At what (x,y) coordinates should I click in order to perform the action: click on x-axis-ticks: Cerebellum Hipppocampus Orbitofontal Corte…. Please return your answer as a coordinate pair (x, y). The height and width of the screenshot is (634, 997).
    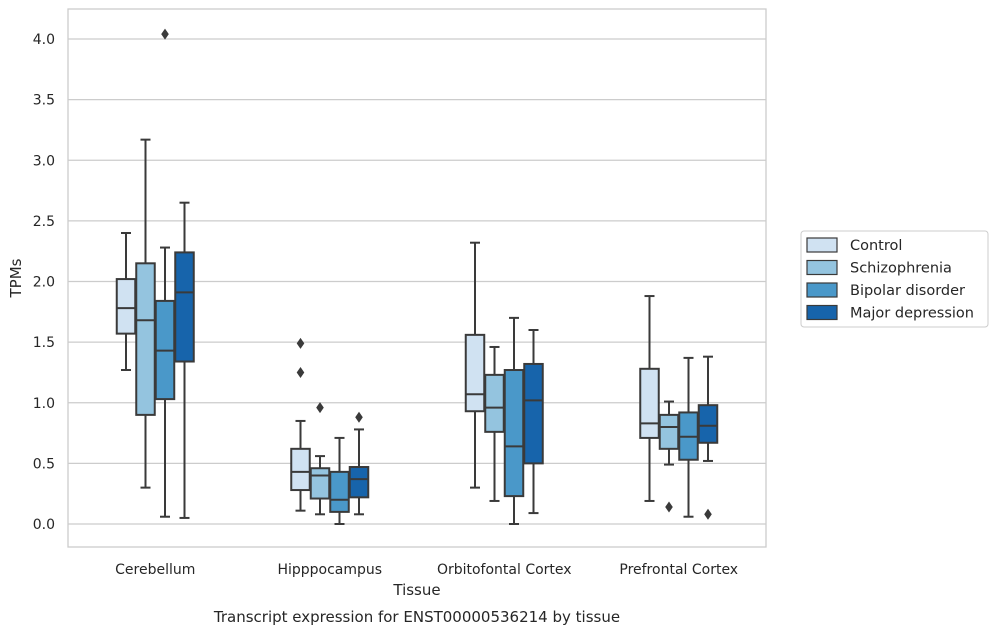
    Looking at the image, I should click on (426, 570).